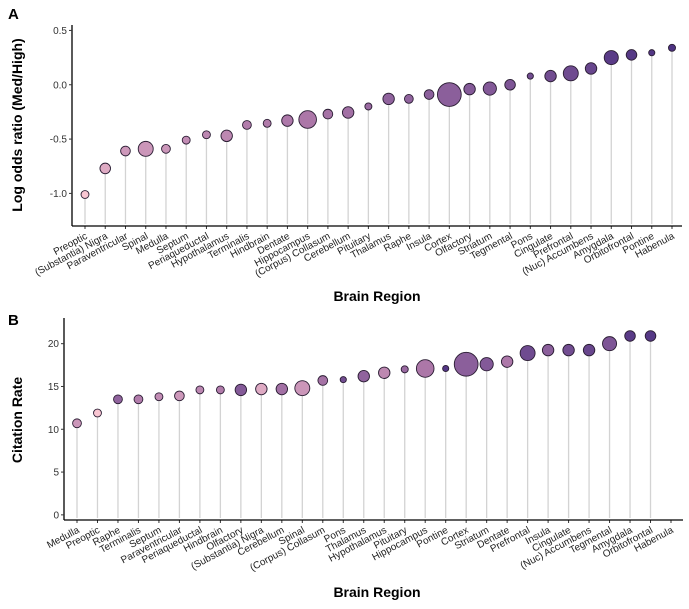 This screenshot has height=609, width=689. What do you see at coordinates (56, 473) in the screenshot?
I see `y-tick-label: 5` at bounding box center [56, 473].